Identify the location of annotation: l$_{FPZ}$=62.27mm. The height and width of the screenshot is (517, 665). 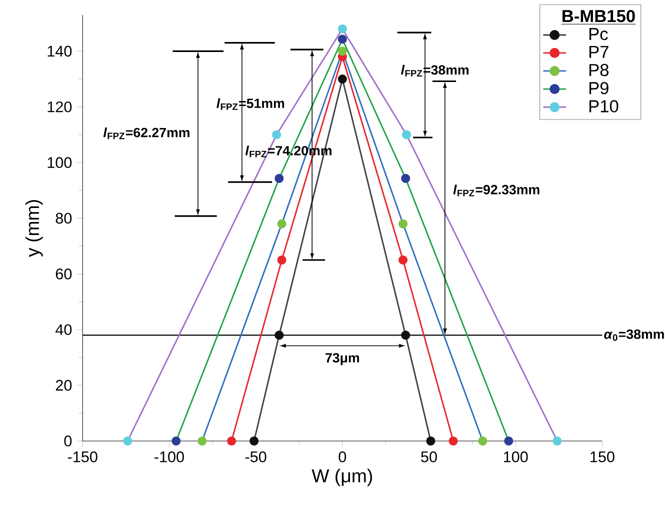
(146, 133).